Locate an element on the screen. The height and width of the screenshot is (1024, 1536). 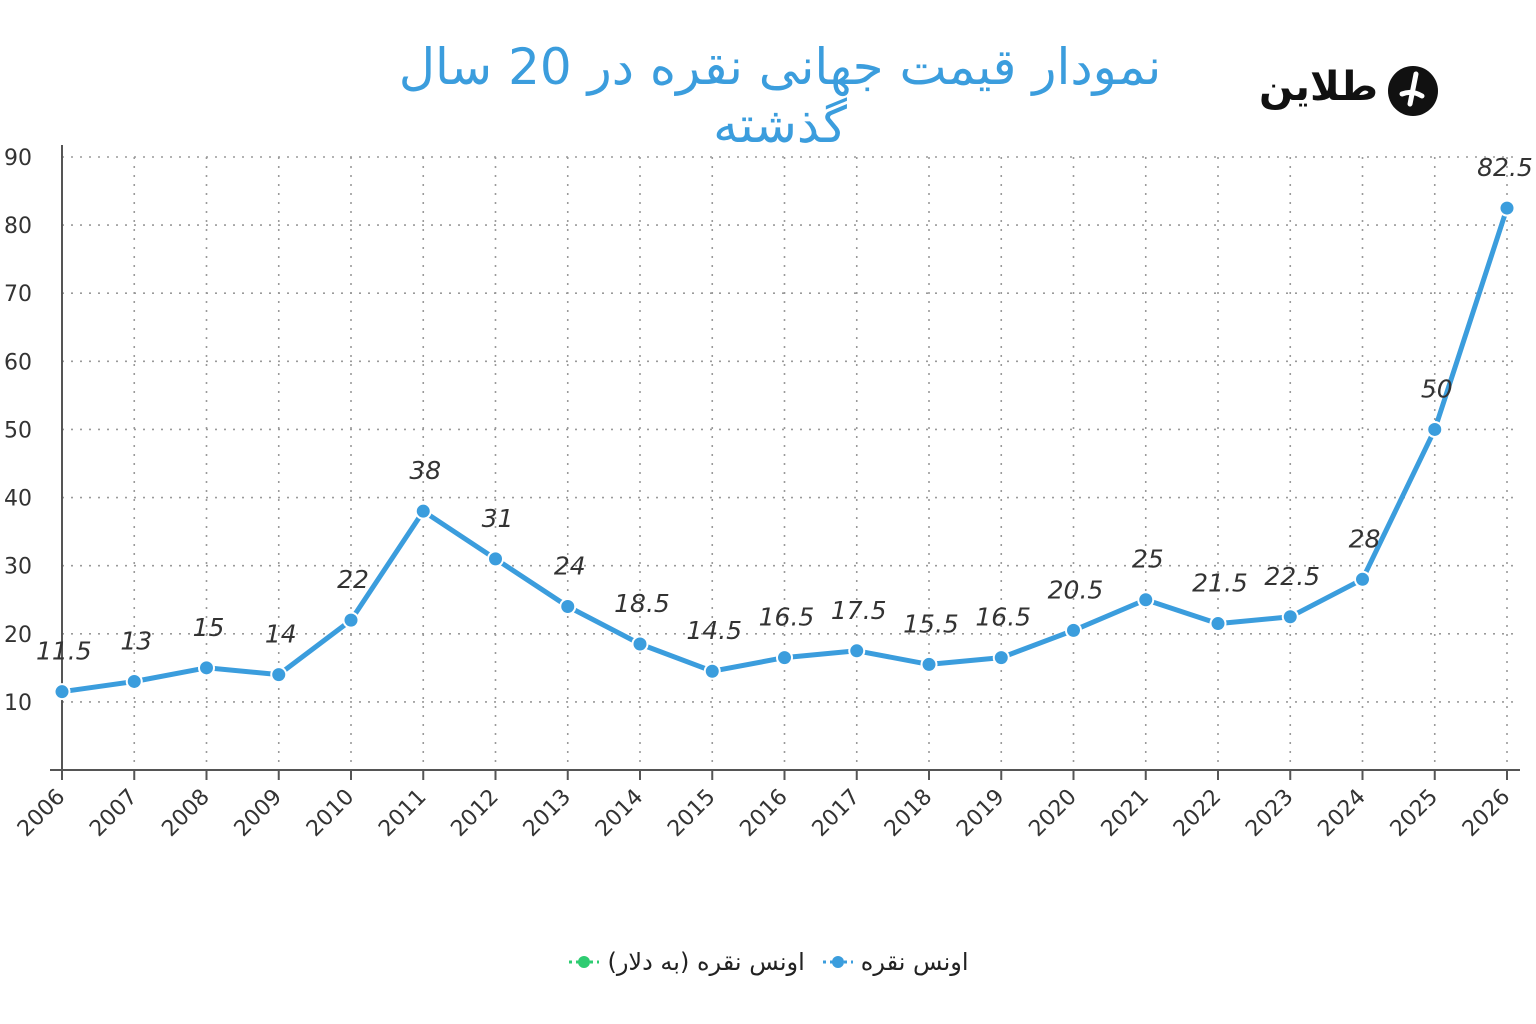
y-tick-label: 50 is located at coordinates (18, 430).